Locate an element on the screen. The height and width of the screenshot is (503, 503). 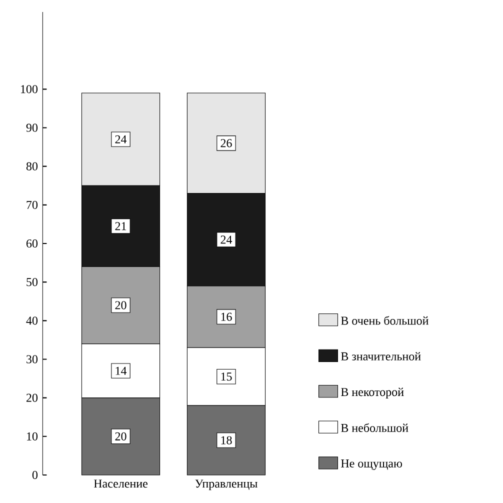
legend-label: В очень большой is located at coordinates (384, 320).